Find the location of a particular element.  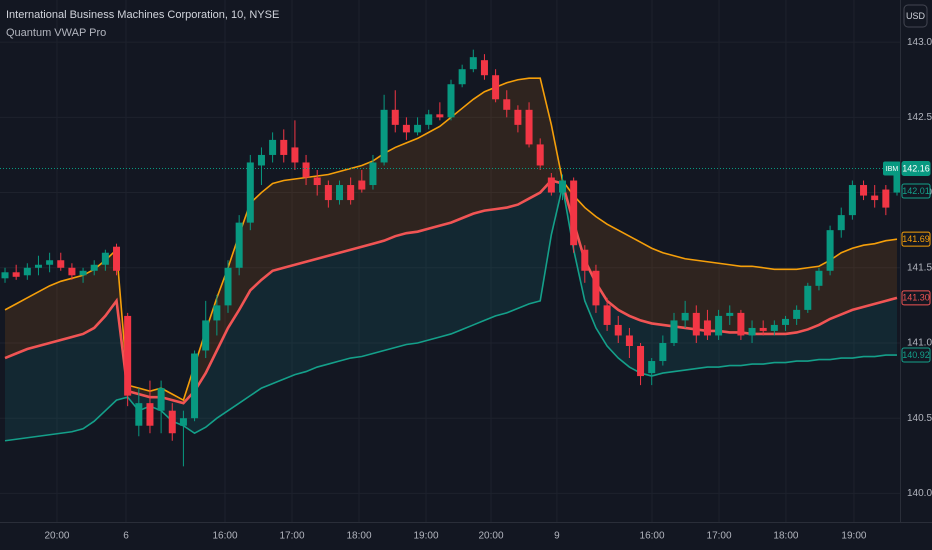

y-tick-label: 140.50 is located at coordinates (919, 418).